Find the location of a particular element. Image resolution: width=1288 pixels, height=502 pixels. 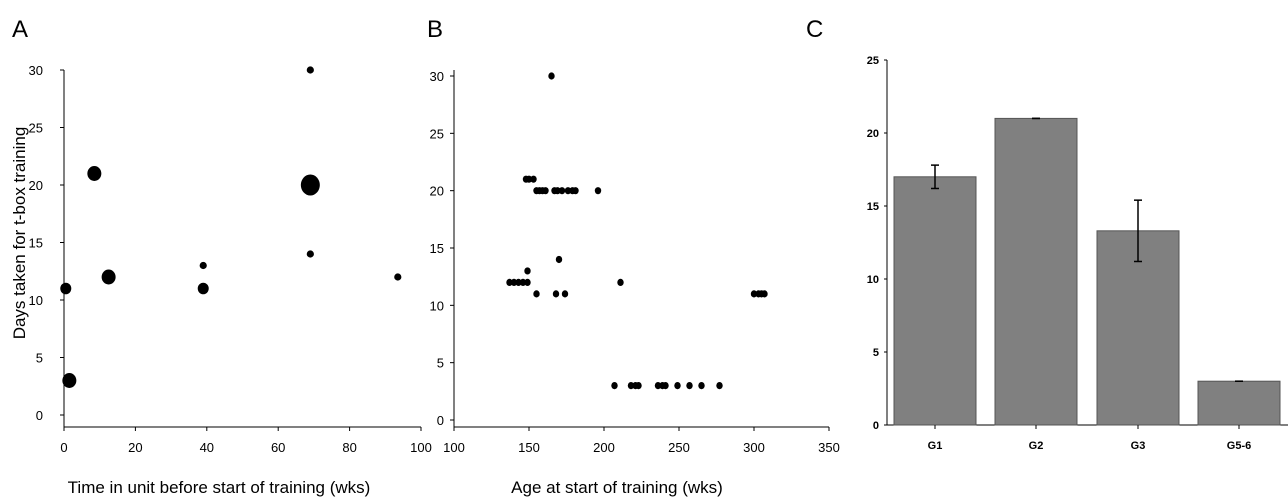

panel-b-x-tick-label: 200 is located at coordinates (604, 447).